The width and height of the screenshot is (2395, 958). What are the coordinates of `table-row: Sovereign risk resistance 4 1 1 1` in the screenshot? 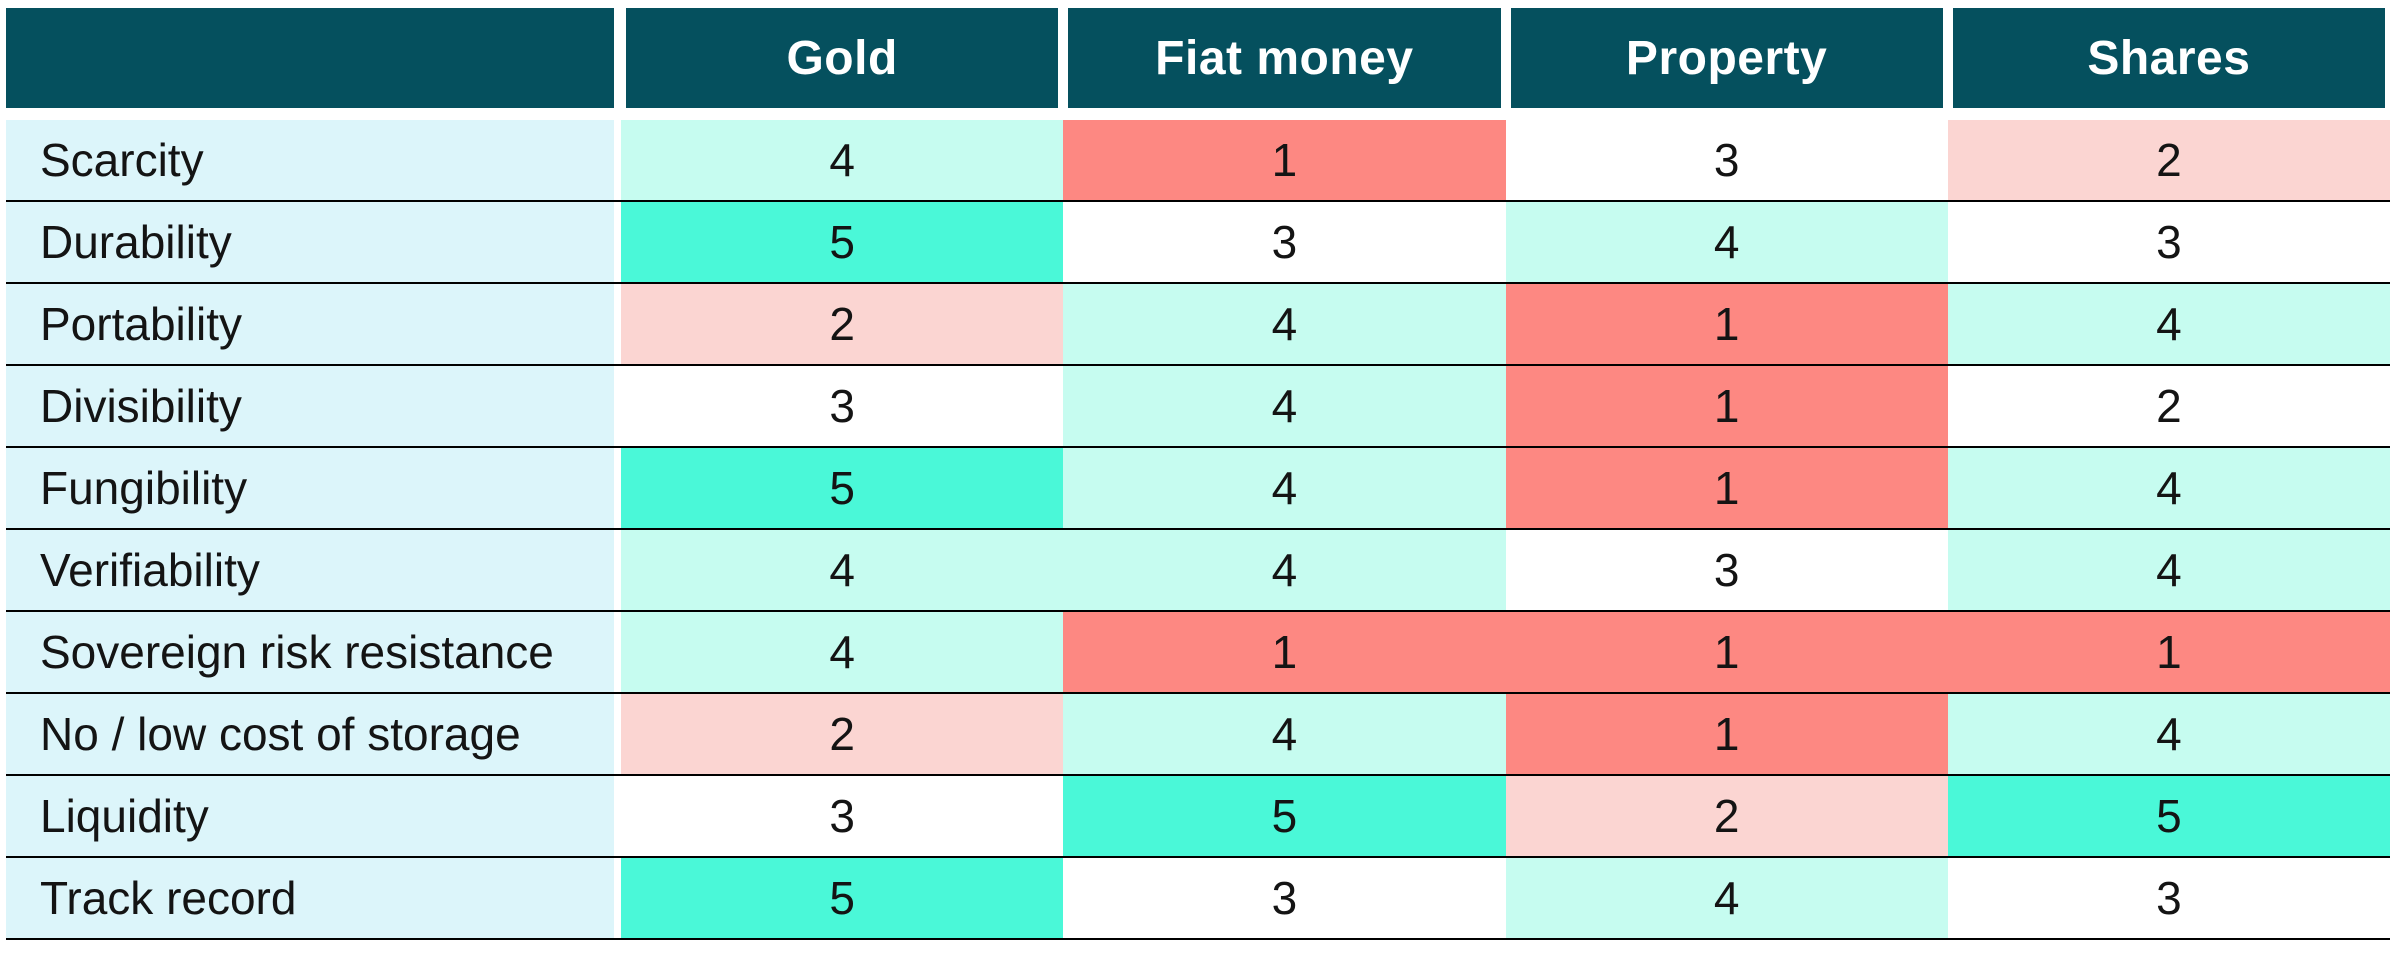 It's located at (1198, 653).